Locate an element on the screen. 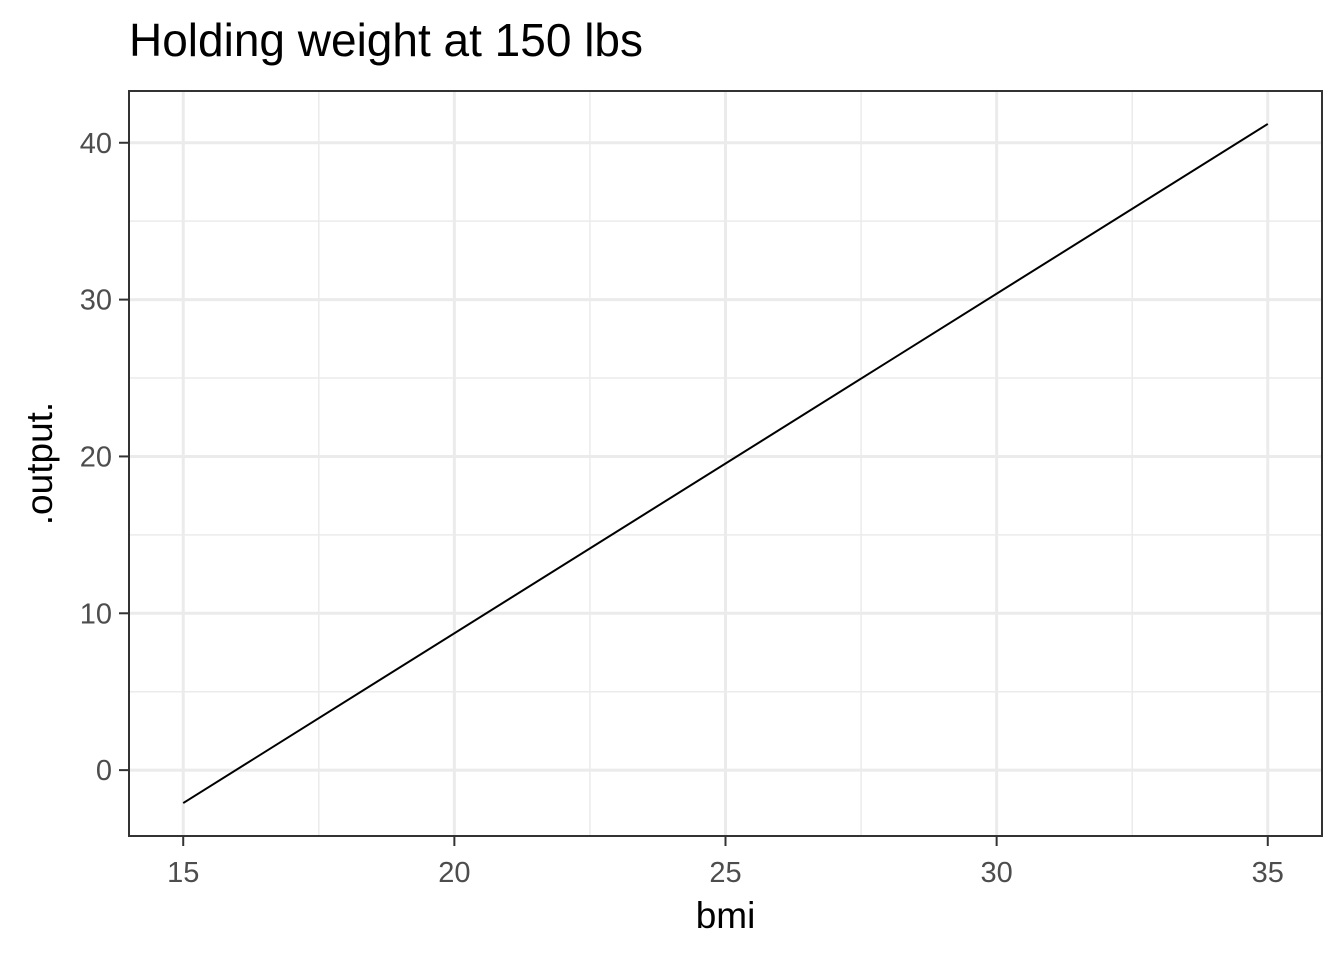  y-tick-label: 40 is located at coordinates (96, 144).